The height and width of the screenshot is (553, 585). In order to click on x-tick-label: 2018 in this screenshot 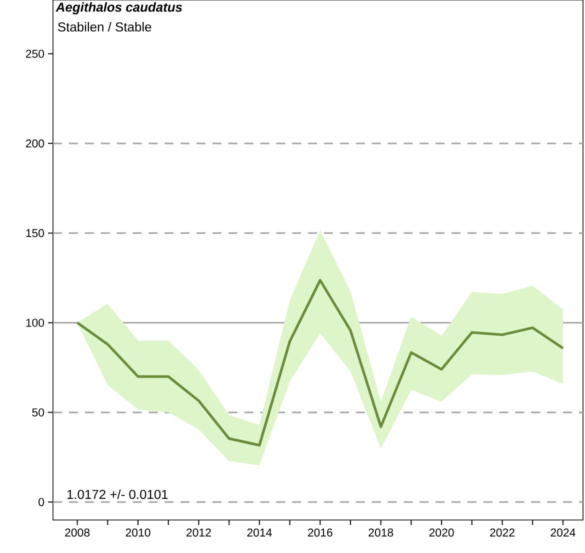, I will do `click(381, 532)`.